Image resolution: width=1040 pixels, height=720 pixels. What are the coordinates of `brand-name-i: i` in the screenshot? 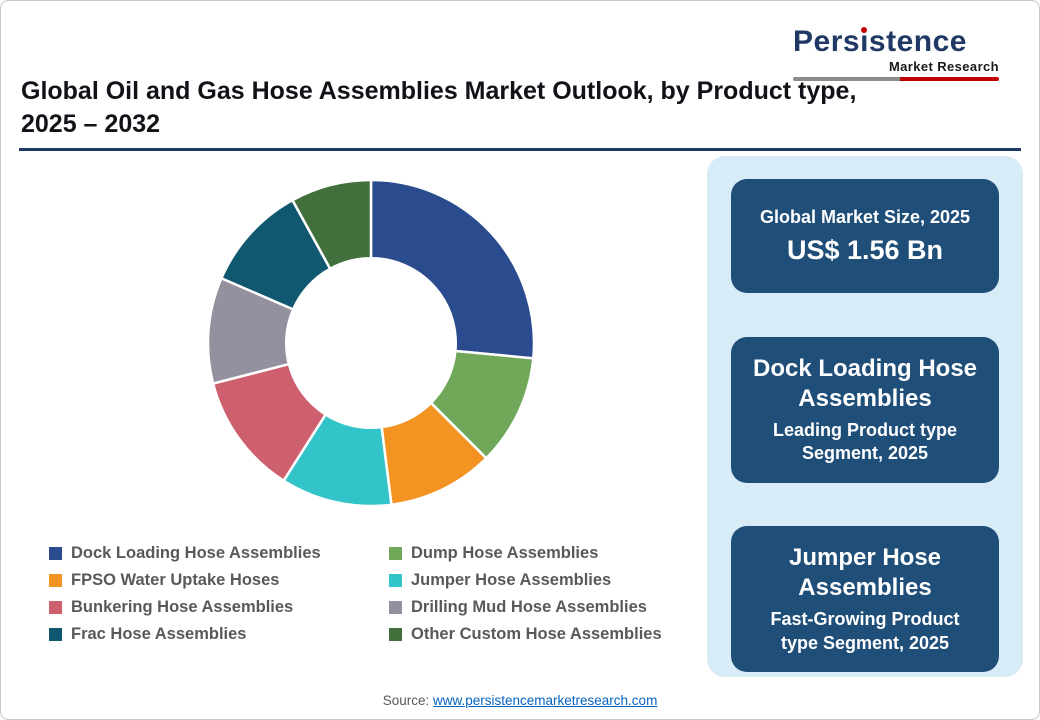 It's located at (864, 41).